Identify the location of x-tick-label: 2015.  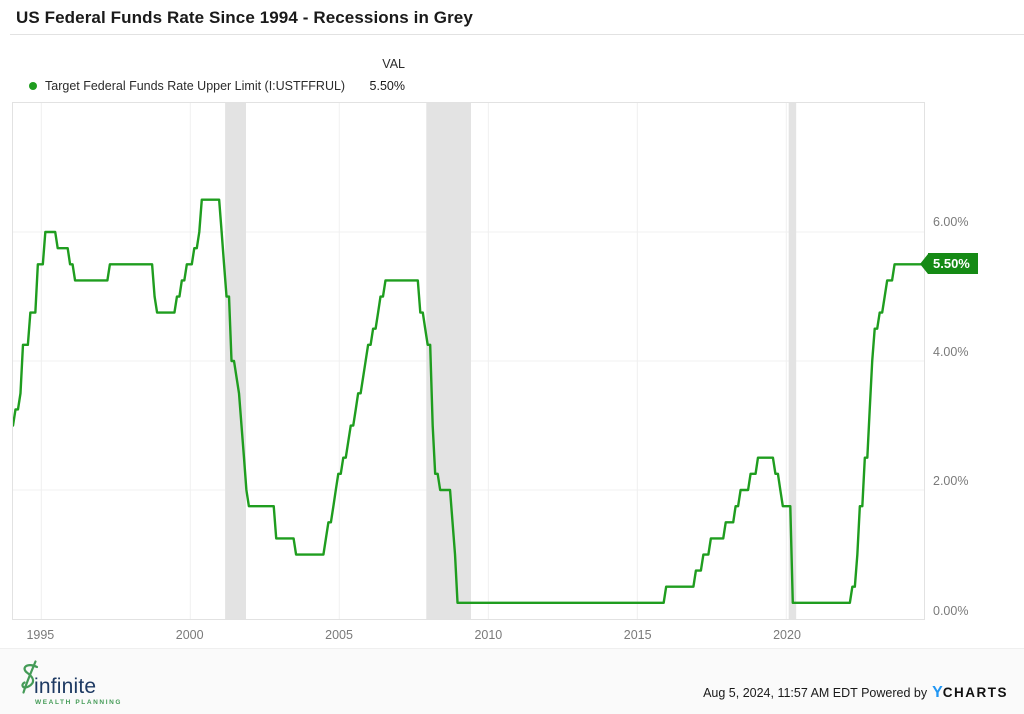
(637, 635).